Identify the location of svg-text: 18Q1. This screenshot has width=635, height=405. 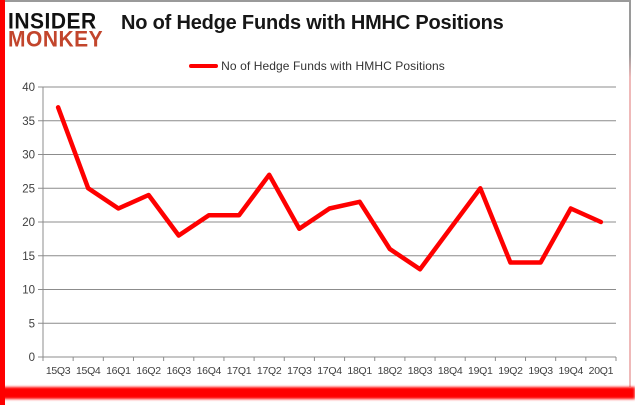
(359, 371).